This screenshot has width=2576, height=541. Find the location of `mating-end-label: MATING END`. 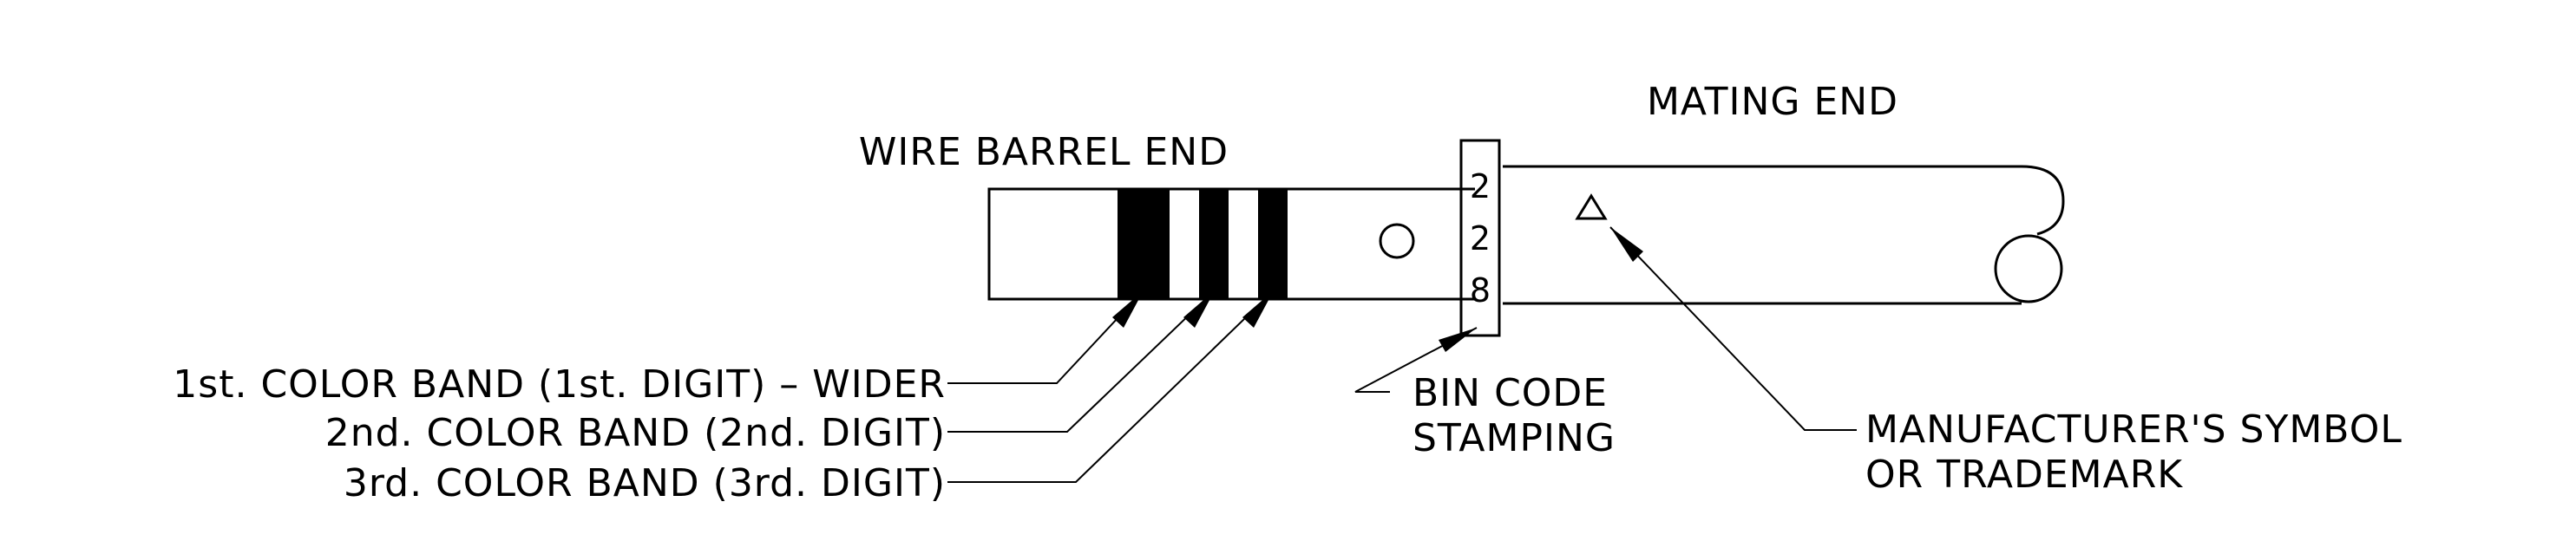

mating-end-label: MATING END is located at coordinates (1772, 102).